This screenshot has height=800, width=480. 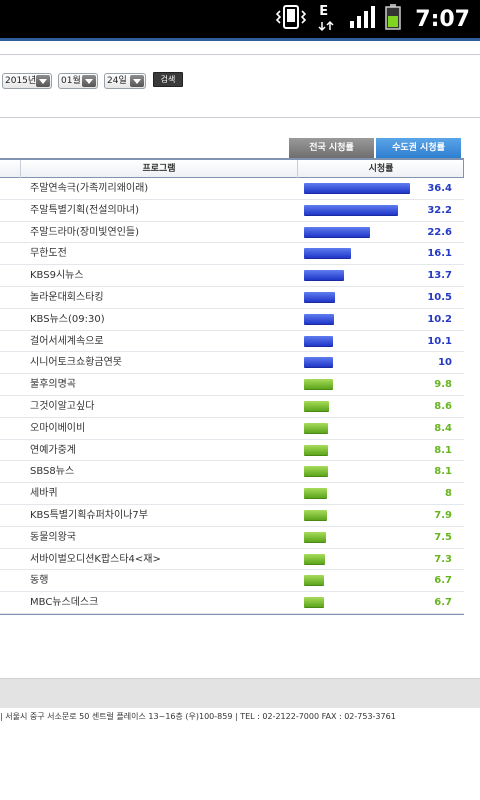 What do you see at coordinates (240, 86) in the screenshot?
I see `date-filter-panel: 2015년 01월 24일` at bounding box center [240, 86].